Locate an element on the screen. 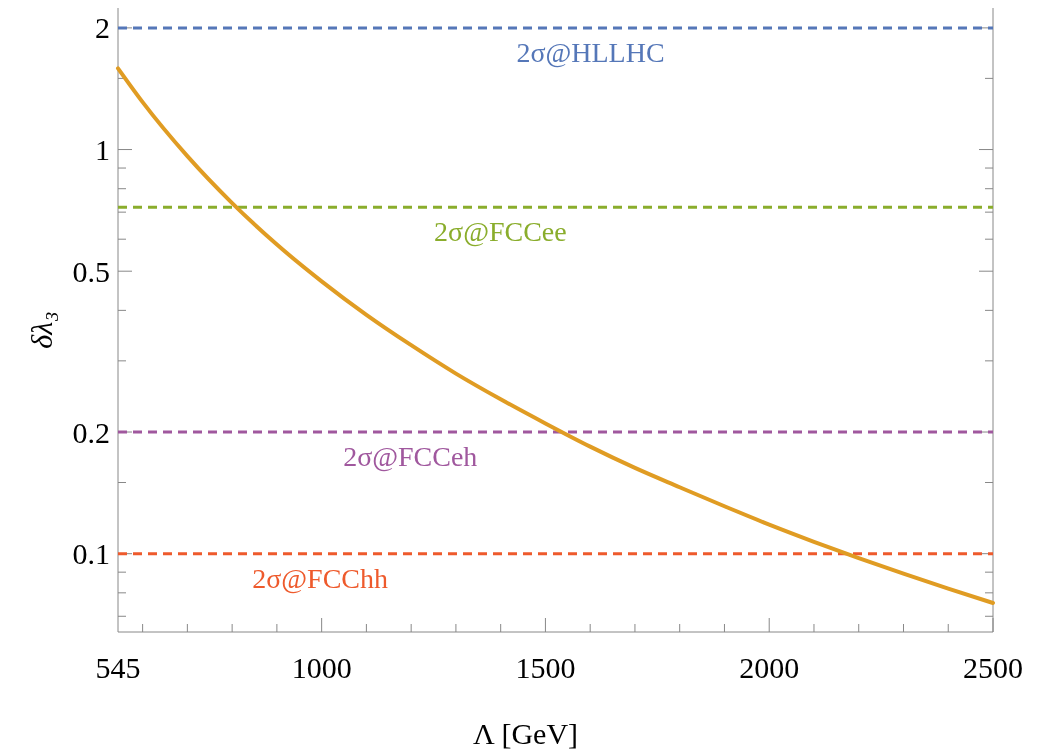  ref-line-label: 2σ@FCCee is located at coordinates (500, 232).